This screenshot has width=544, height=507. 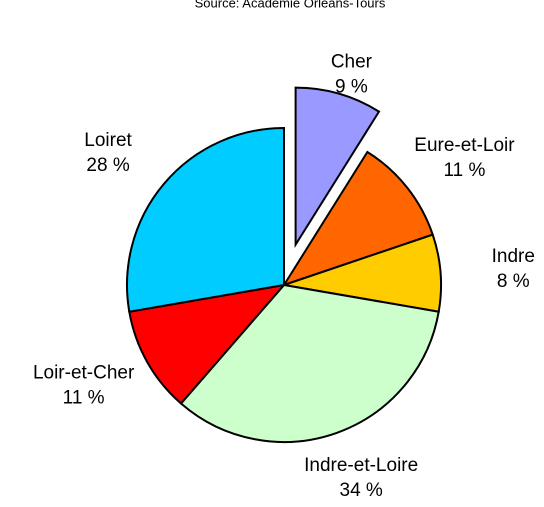 I want to click on slice-value-label: 9 %, so click(x=351, y=87).